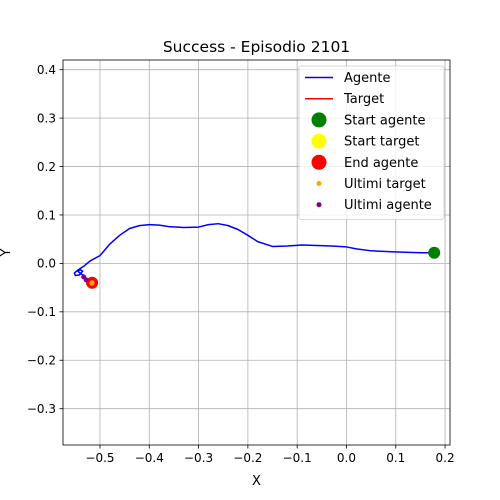 The height and width of the screenshot is (500, 500). Describe the element at coordinates (41, 361) in the screenshot. I see `y-tick-label: −0.2` at that location.